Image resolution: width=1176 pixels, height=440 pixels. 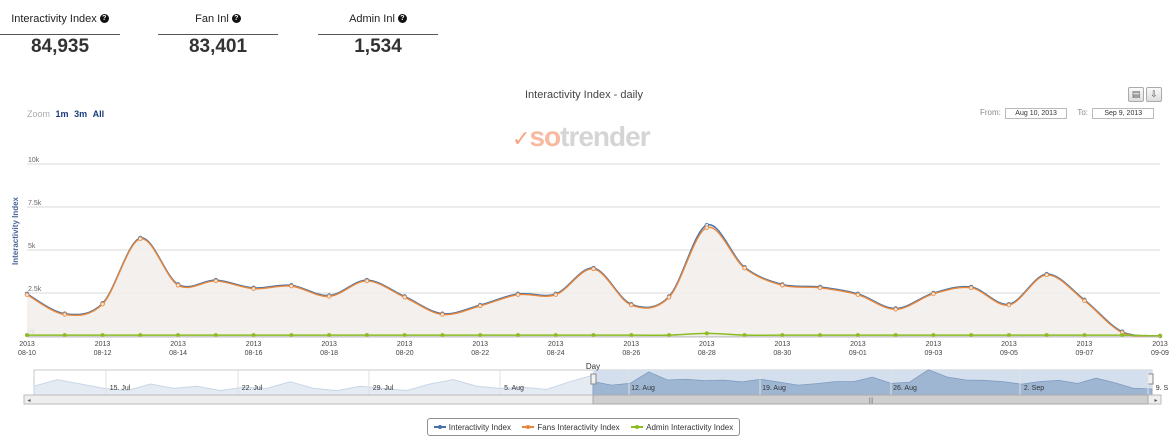 I want to click on legend-item-admin: Admin Interactivity Index, so click(x=682, y=427).